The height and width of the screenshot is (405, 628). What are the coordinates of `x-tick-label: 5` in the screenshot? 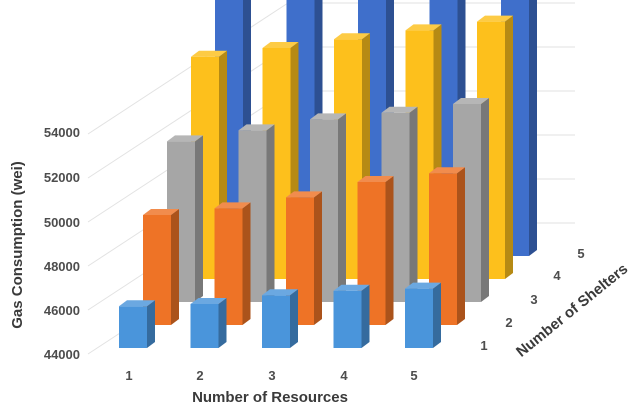 It's located at (413, 375).